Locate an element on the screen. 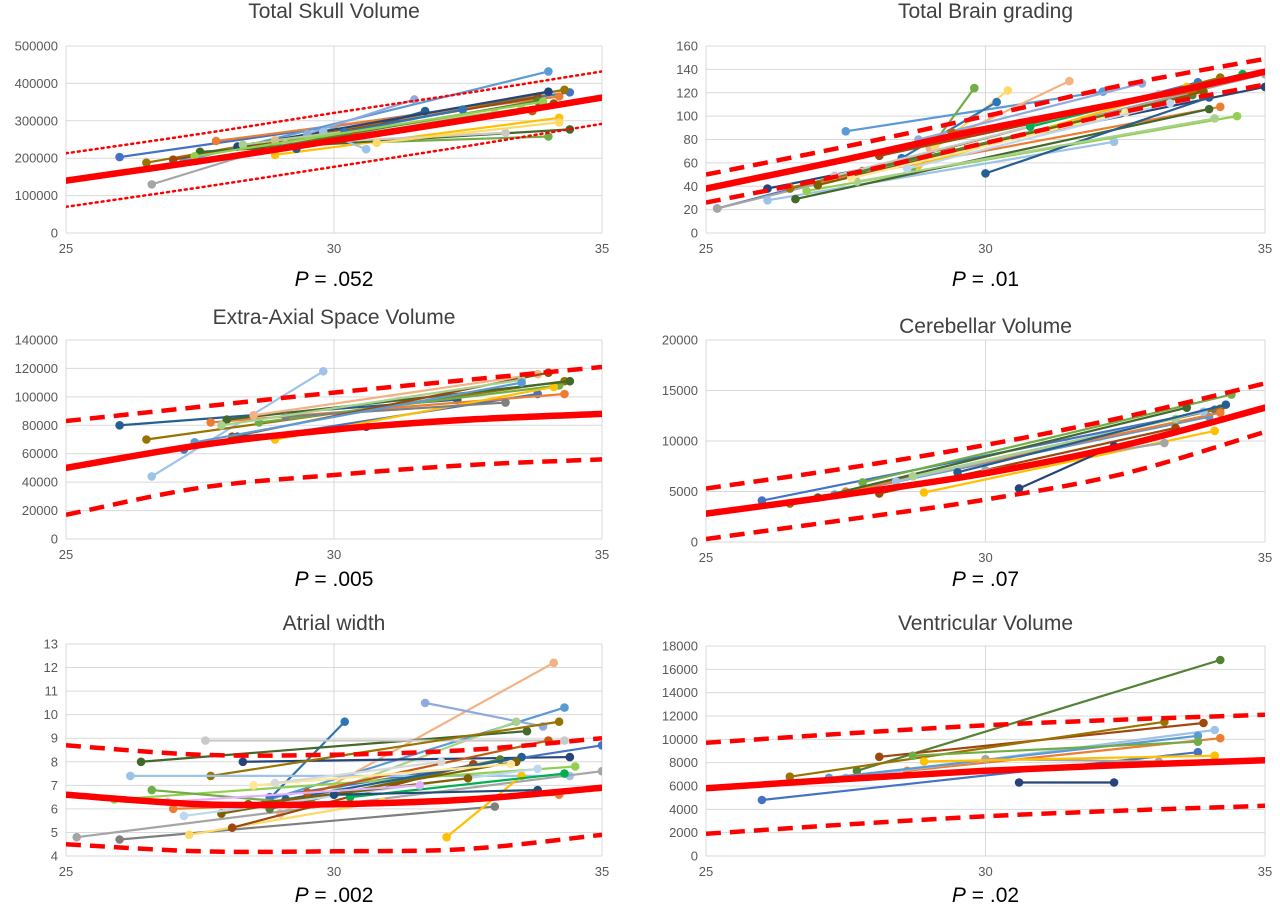 Image resolution: width=1280 pixels, height=906 pixels. p-value: = .07 is located at coordinates (992, 579).